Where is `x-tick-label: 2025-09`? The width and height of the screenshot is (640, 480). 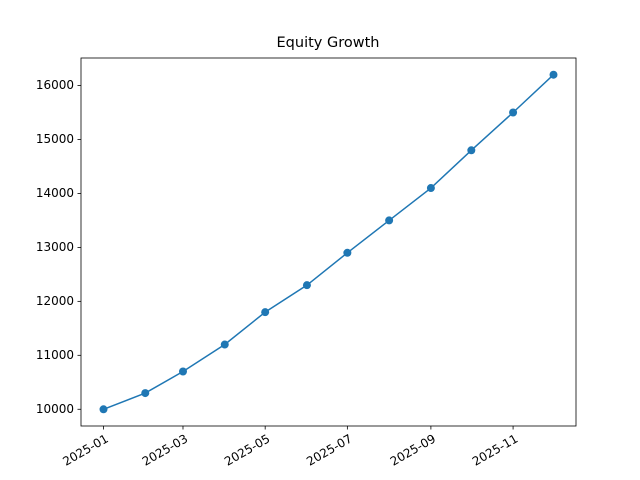 x-tick-label: 2025-09 is located at coordinates (413, 450).